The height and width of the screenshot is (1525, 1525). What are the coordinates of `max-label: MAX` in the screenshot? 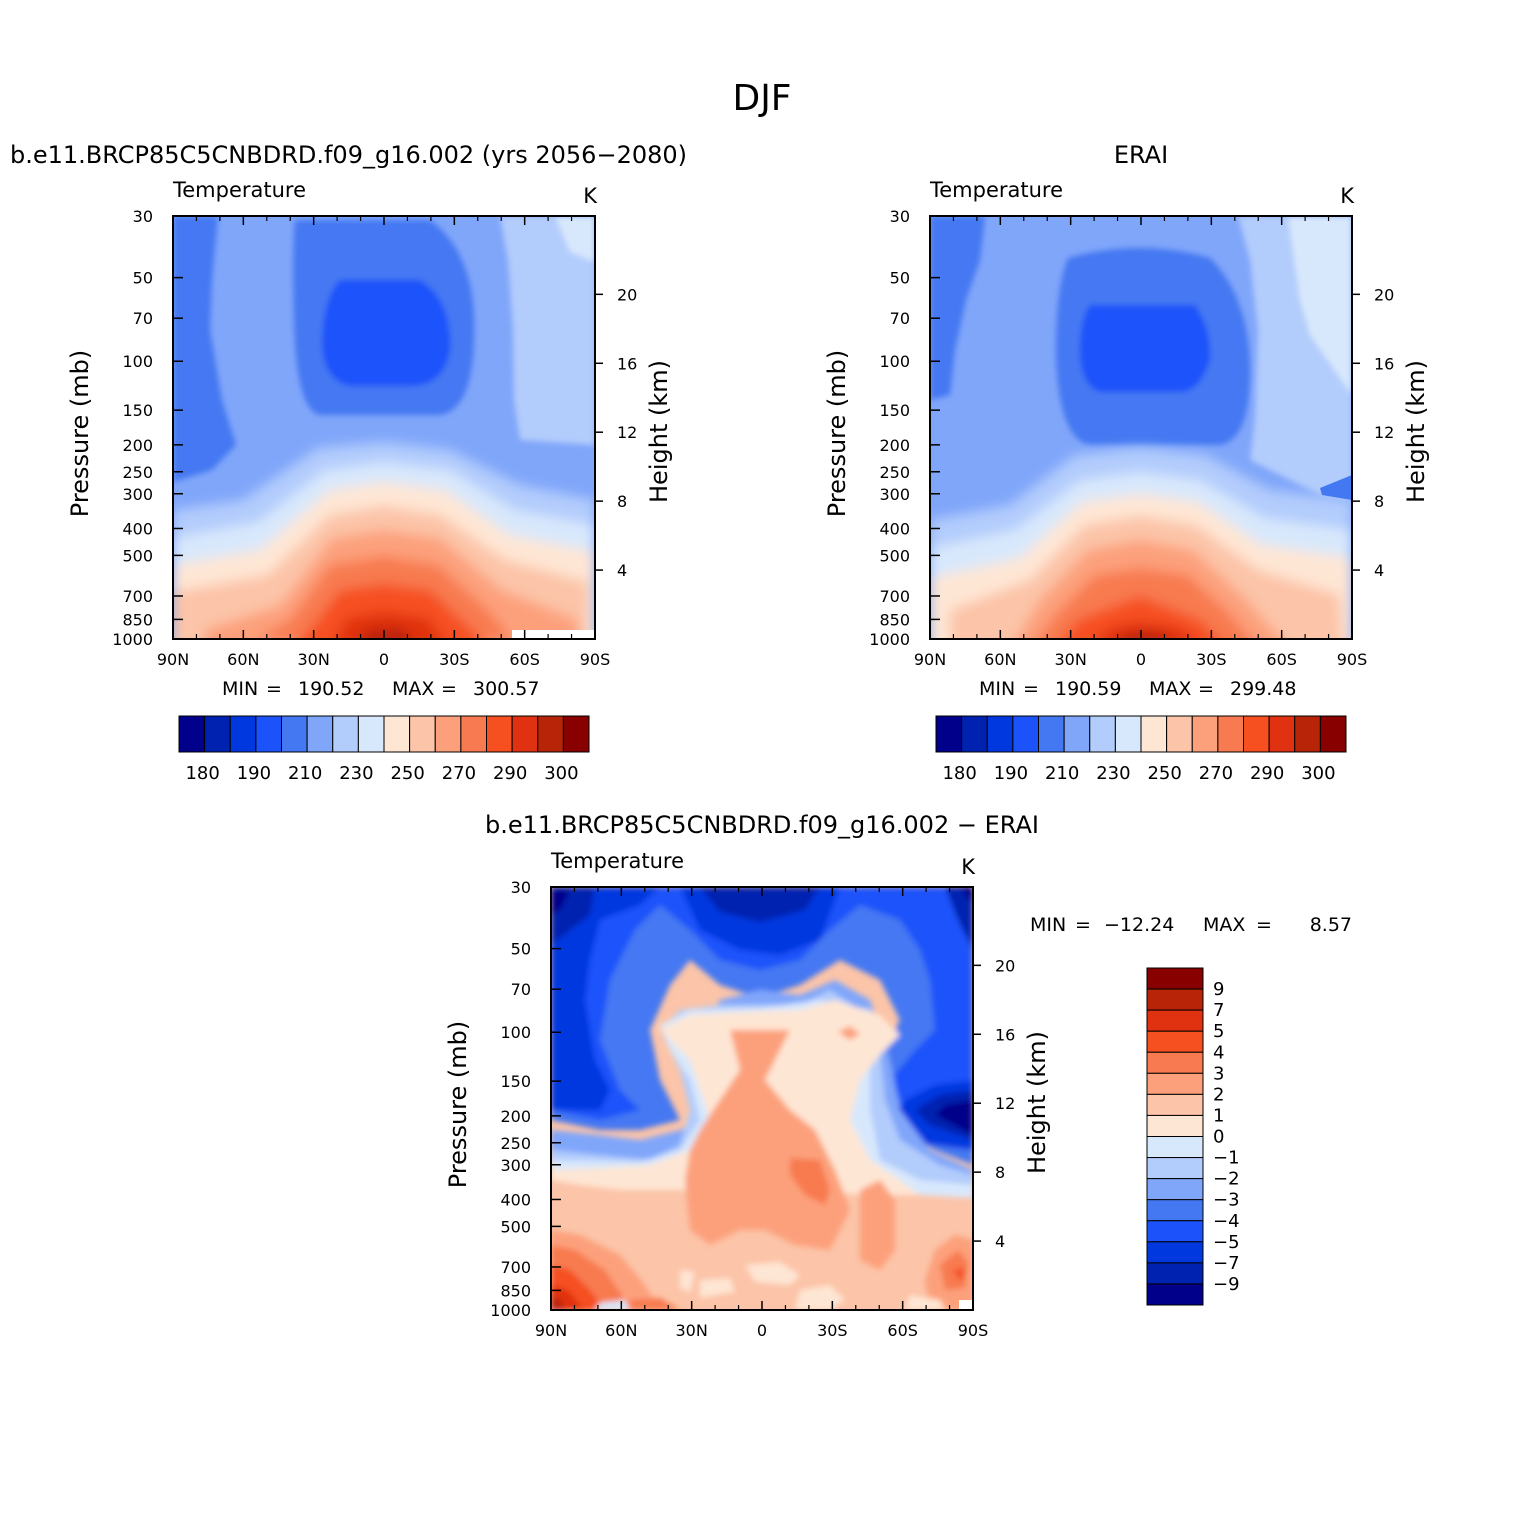 It's located at (1224, 925).